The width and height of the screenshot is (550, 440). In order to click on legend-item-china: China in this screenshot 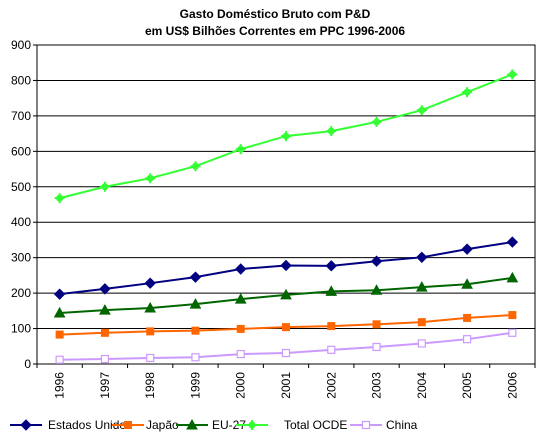, I will do `click(384, 425)`.